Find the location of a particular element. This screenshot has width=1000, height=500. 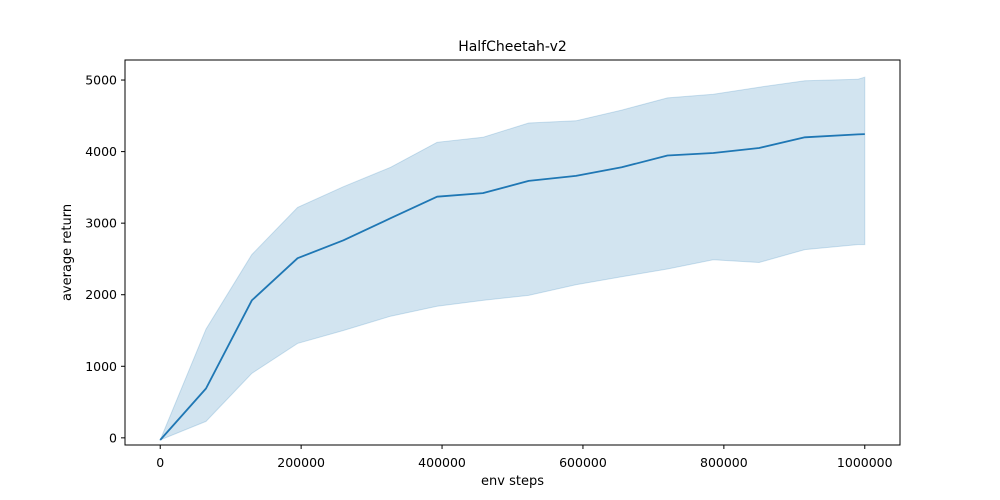

y-axis-label: average return is located at coordinates (67, 252).